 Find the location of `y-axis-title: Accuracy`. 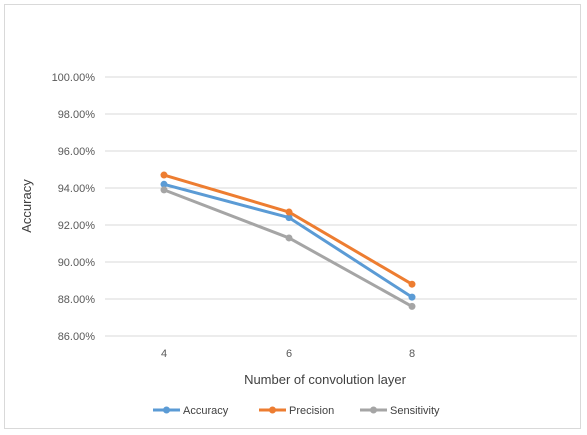

y-axis-title: Accuracy is located at coordinates (26, 206).